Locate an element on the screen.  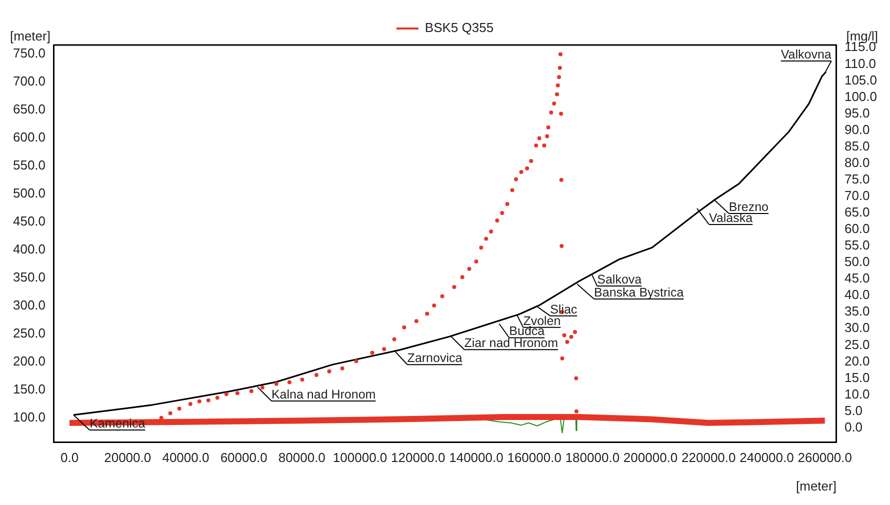
y2-tick-label: 105.0 is located at coordinates (861, 80).